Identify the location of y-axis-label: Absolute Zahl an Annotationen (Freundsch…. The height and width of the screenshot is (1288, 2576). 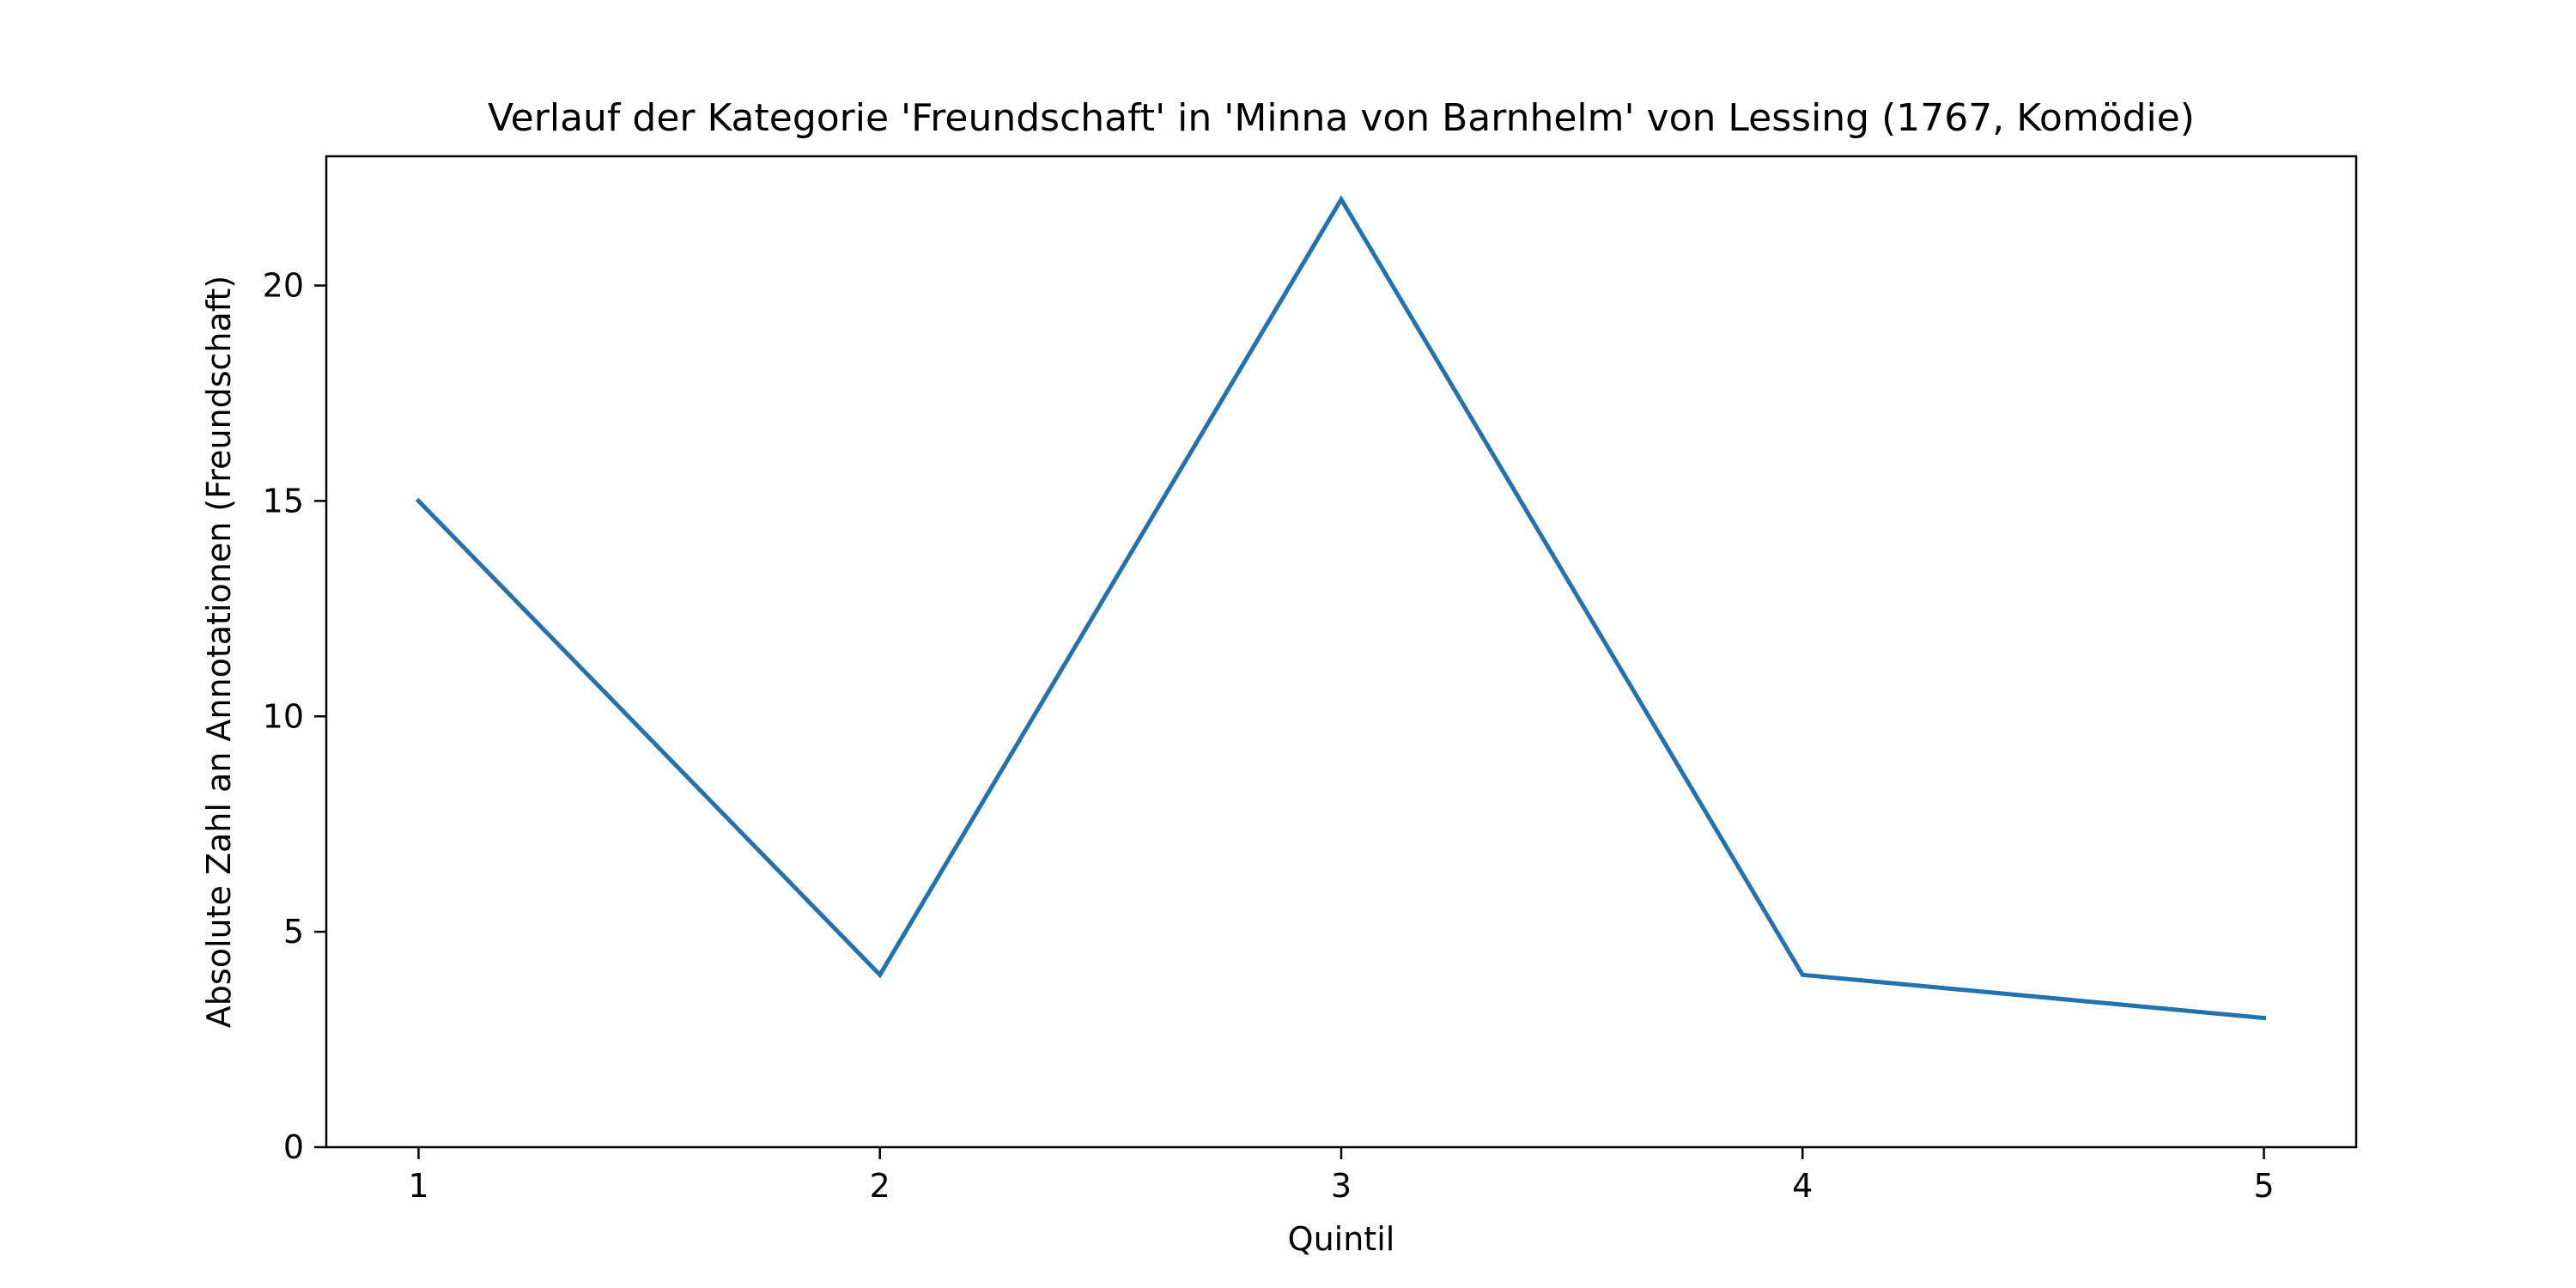
(219, 652).